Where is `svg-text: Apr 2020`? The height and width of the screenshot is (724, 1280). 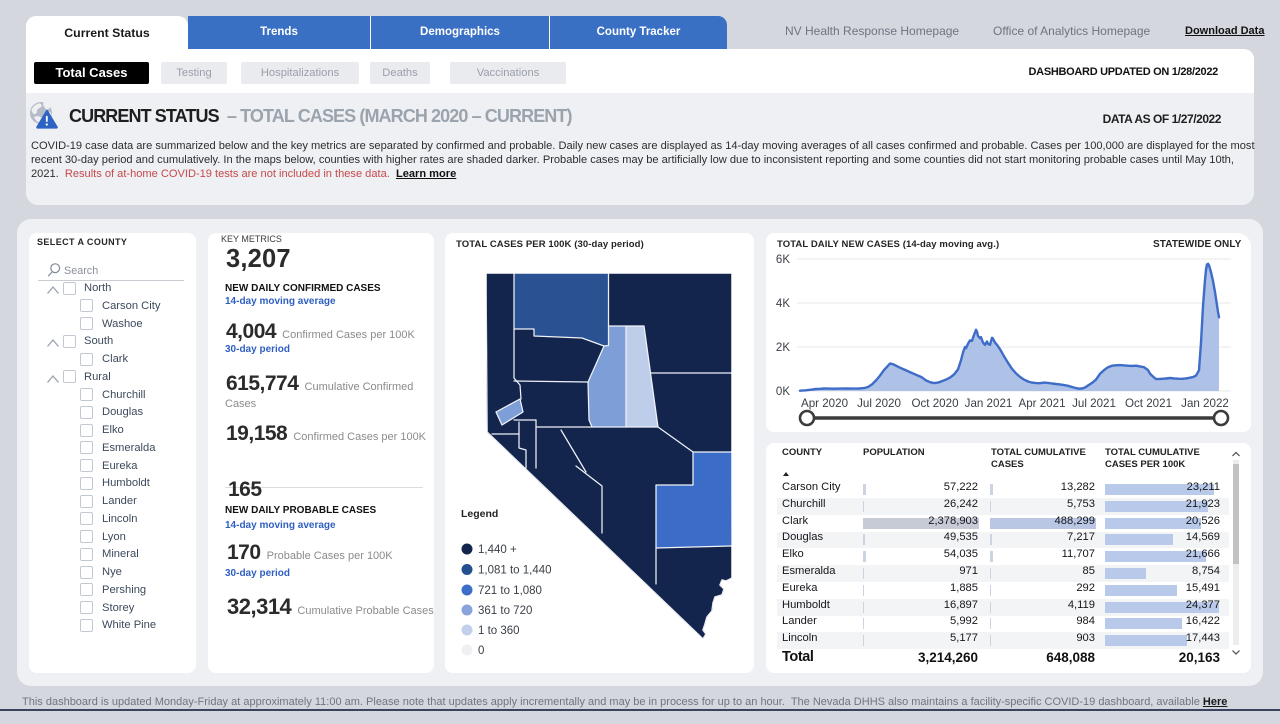
svg-text: Apr 2020 is located at coordinates (824, 403).